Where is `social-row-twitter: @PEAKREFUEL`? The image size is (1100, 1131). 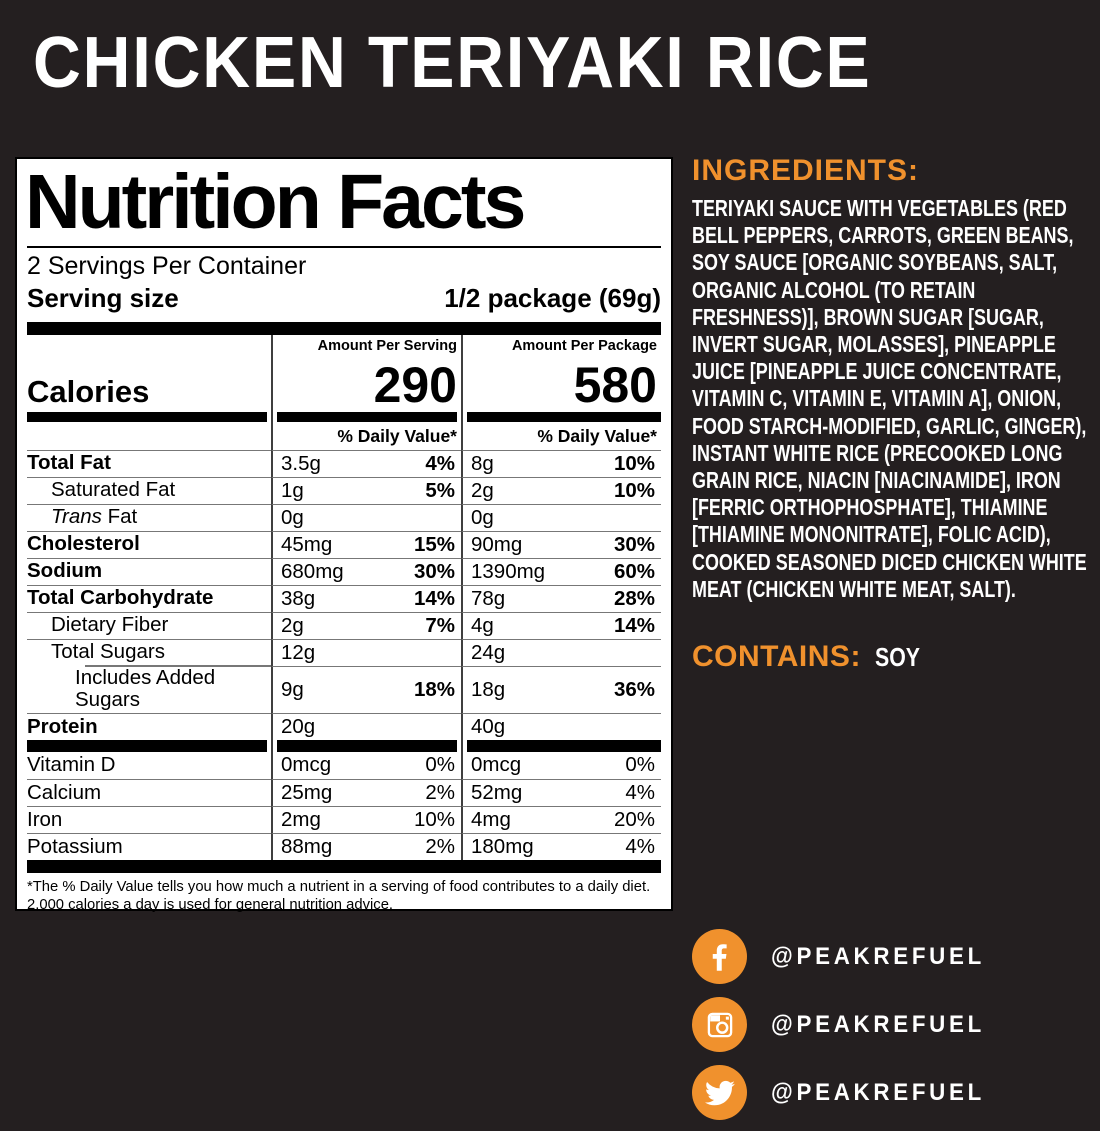
social-row-twitter: @PEAKREFUEL is located at coordinates (846, 1092).